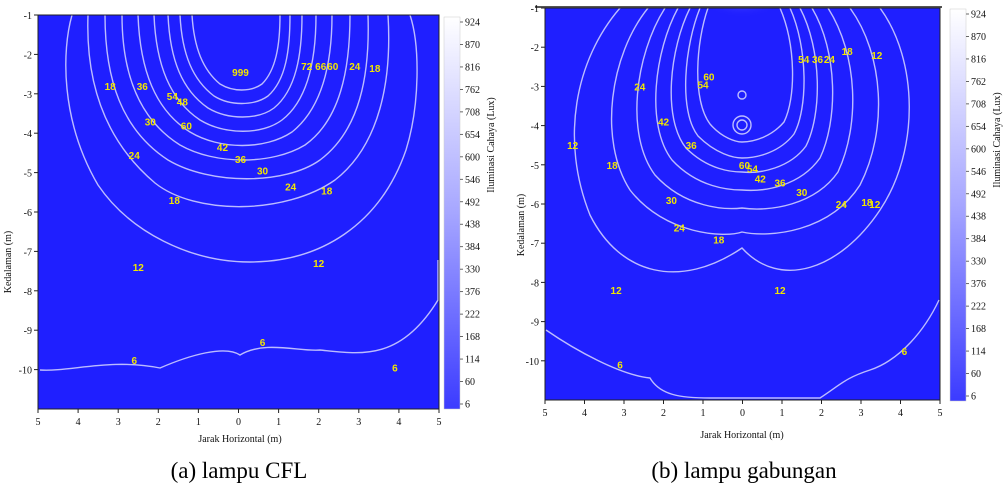  Describe the element at coordinates (978, 352) in the screenshot. I see `colorbar-tick-label: 114` at that location.